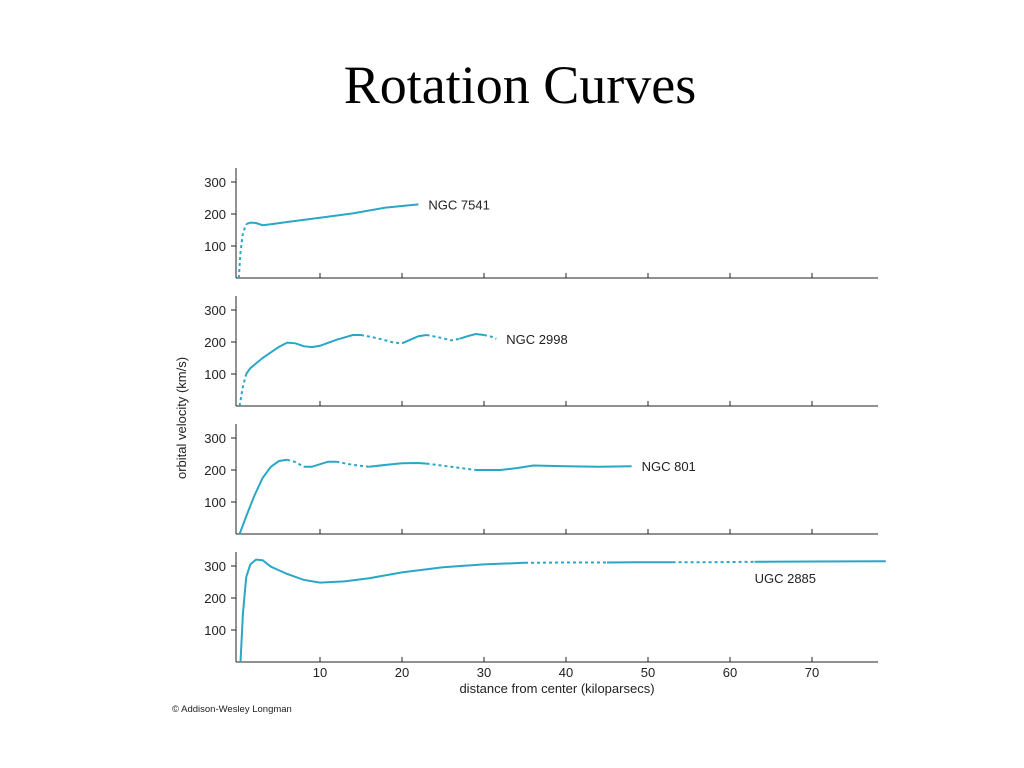 This screenshot has width=1024, height=768. I want to click on panel-3-y-tick-label: 200, so click(215, 470).